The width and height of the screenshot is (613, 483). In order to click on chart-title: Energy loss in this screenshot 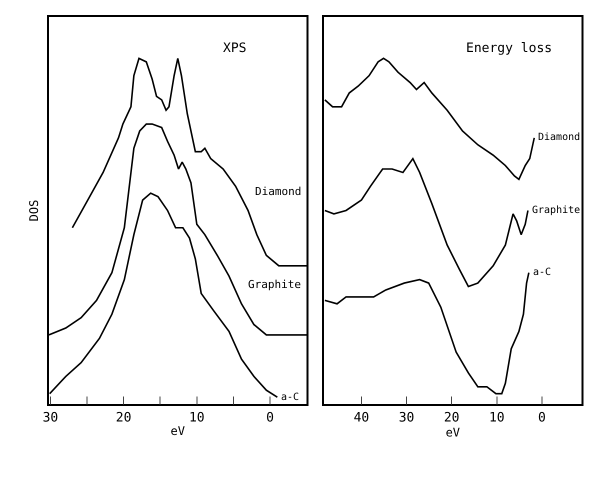, I will do `click(509, 48)`.